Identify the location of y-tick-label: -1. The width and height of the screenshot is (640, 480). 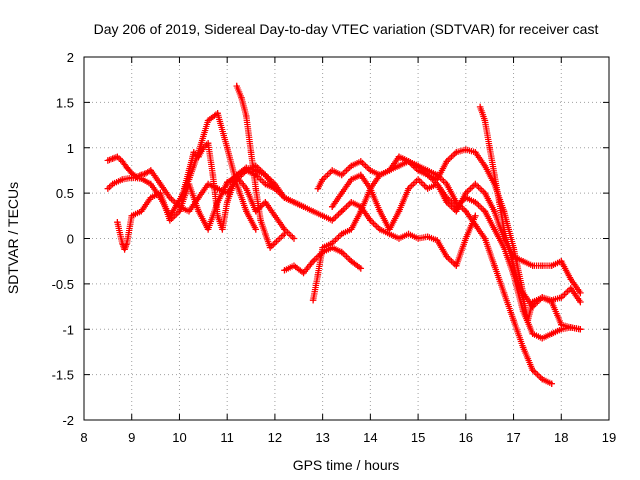
(68, 329).